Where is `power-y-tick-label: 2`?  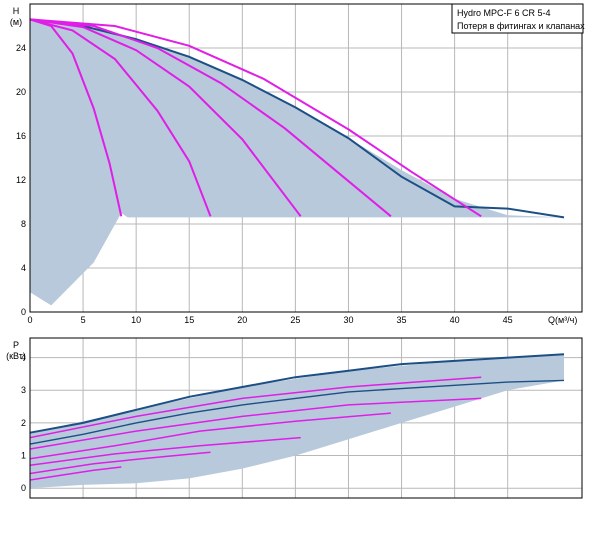 power-y-tick-label: 2 is located at coordinates (23, 423).